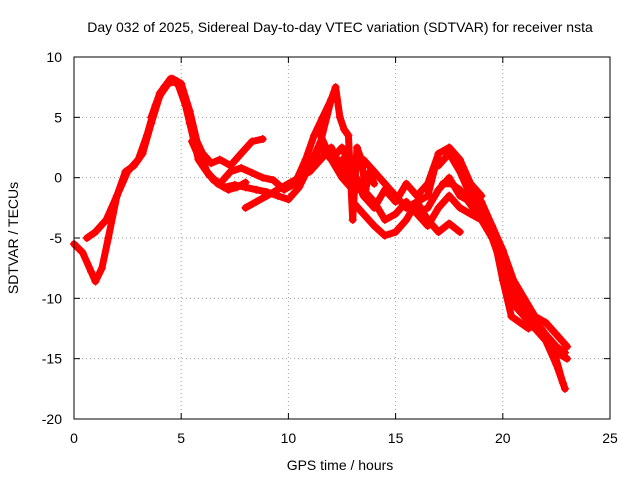 The image size is (640, 480). Describe the element at coordinates (289, 438) in the screenshot. I see `x-tick-label: 10` at that location.